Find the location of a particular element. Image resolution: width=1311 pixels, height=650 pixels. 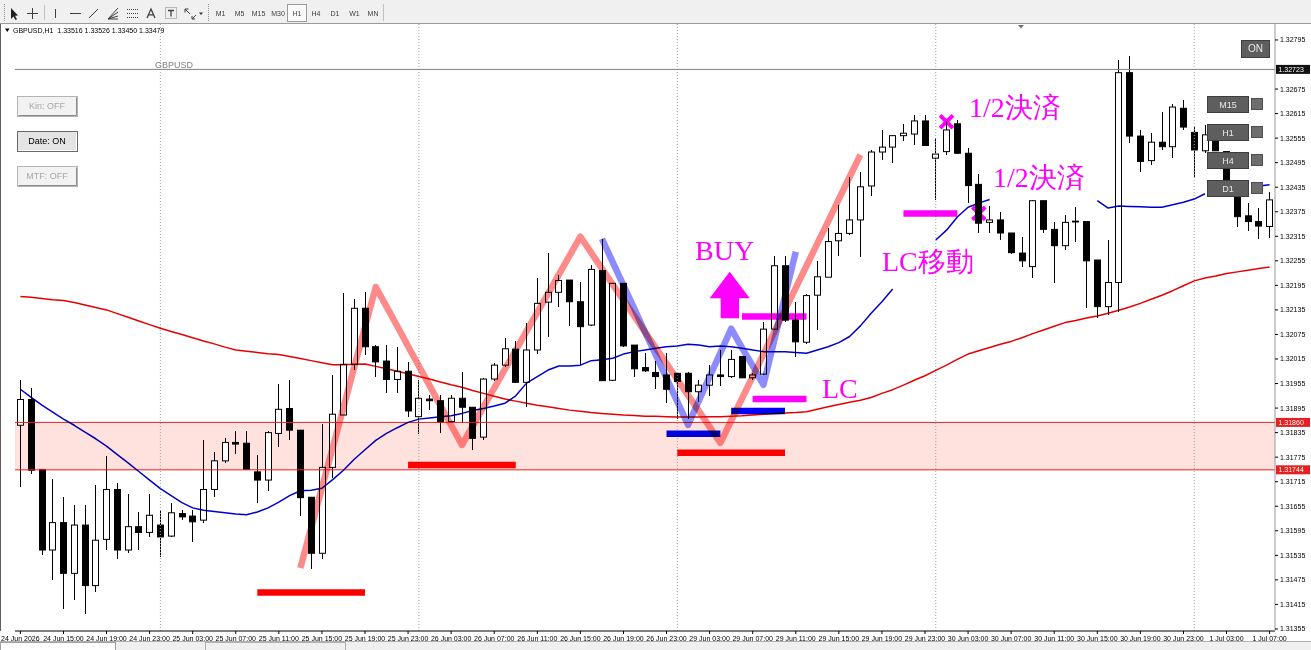

annotation: LC移動 is located at coordinates (928, 261).